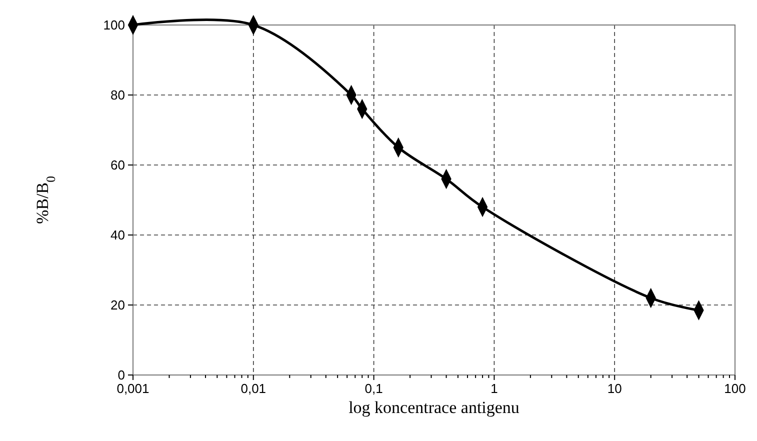 The width and height of the screenshot is (757, 441). Describe the element at coordinates (253, 388) in the screenshot. I see `x-tick-label: 0,01` at that location.